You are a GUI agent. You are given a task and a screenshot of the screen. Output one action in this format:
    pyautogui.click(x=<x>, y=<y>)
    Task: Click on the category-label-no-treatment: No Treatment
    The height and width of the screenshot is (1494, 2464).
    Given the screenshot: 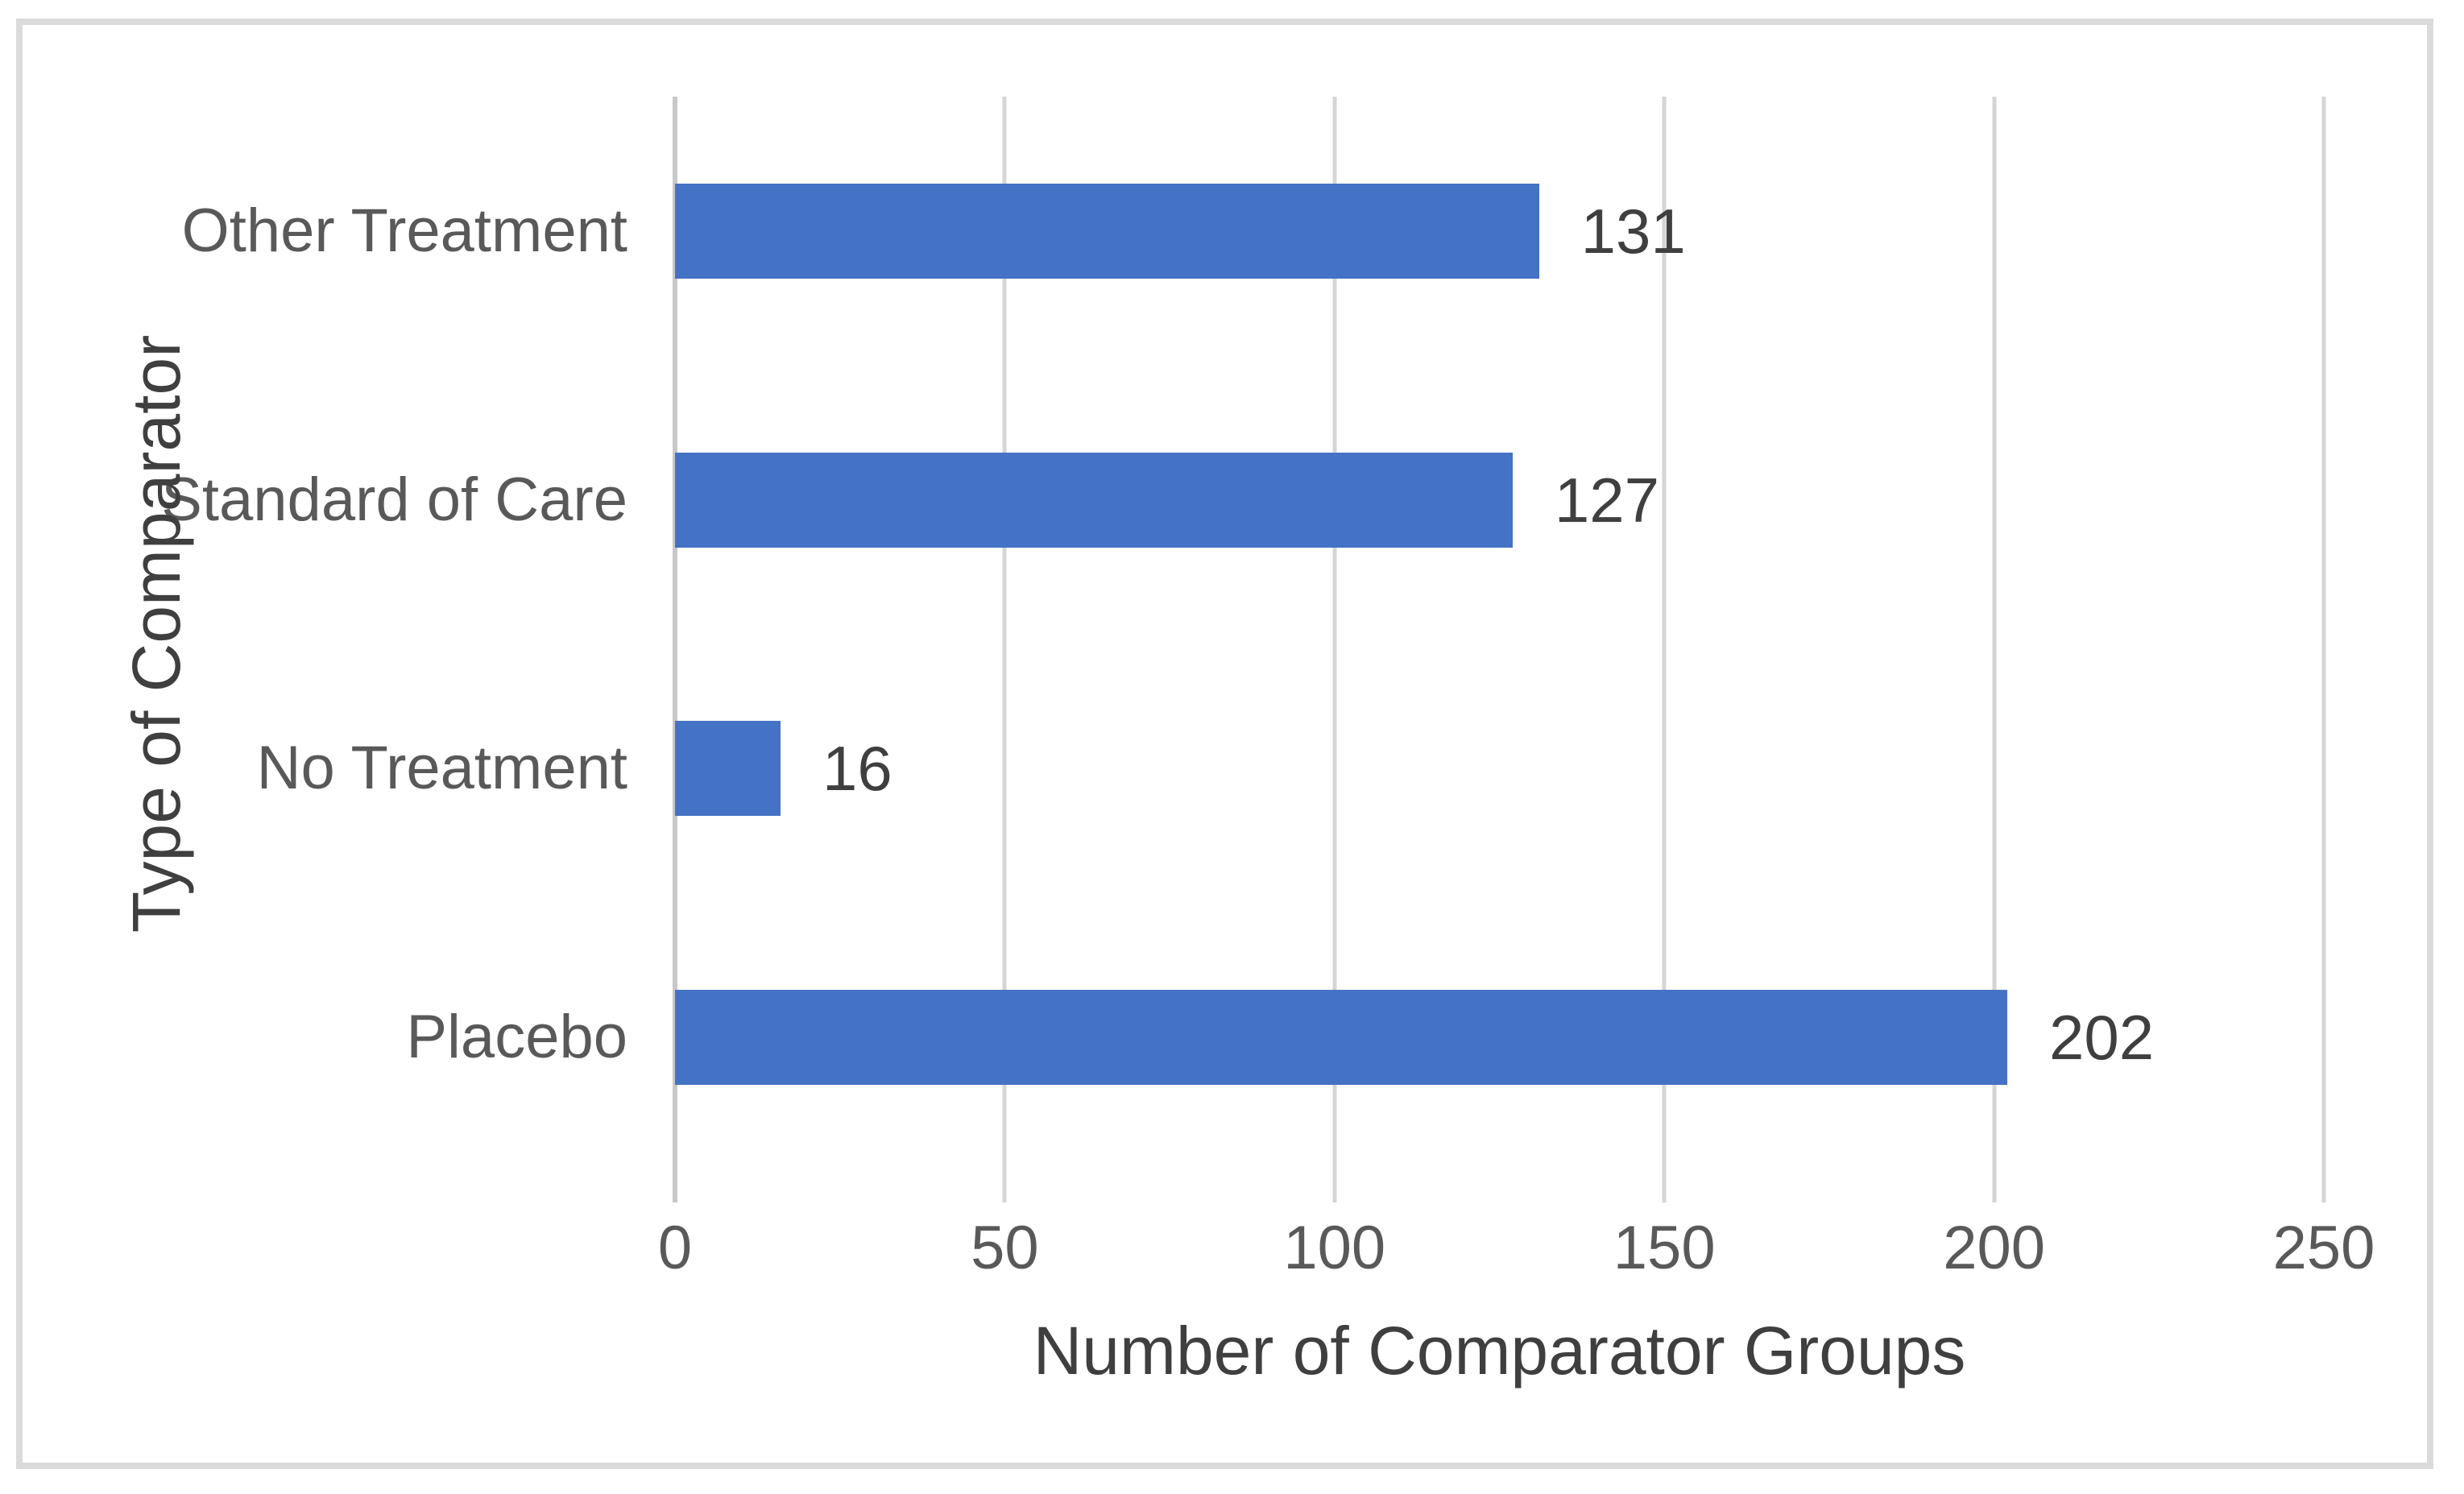 What is the action you would take?
    pyautogui.click(x=441, y=768)
    